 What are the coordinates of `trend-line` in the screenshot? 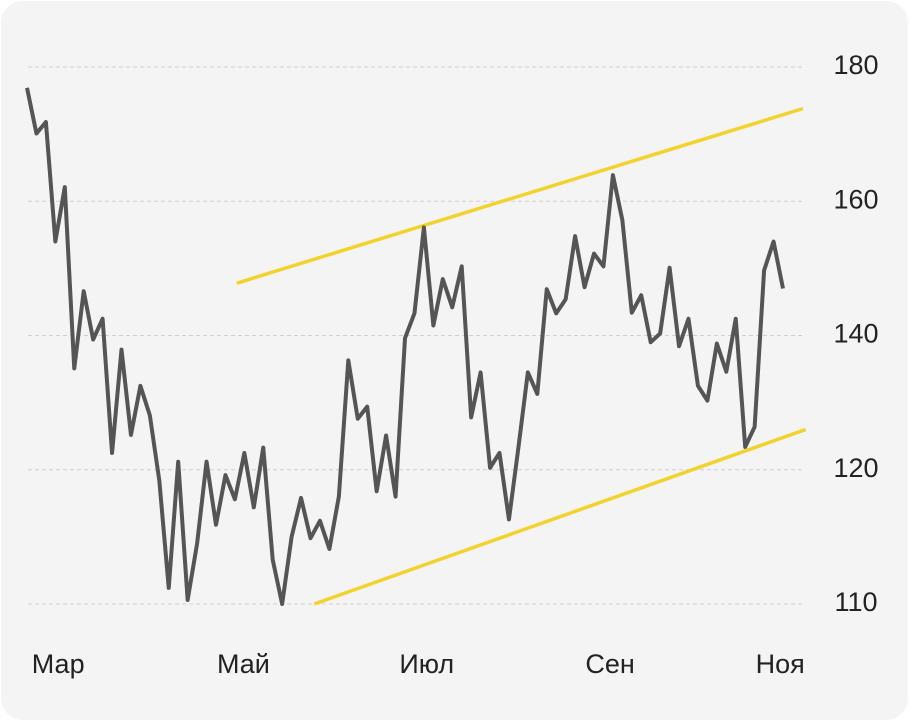 It's located at (560, 516).